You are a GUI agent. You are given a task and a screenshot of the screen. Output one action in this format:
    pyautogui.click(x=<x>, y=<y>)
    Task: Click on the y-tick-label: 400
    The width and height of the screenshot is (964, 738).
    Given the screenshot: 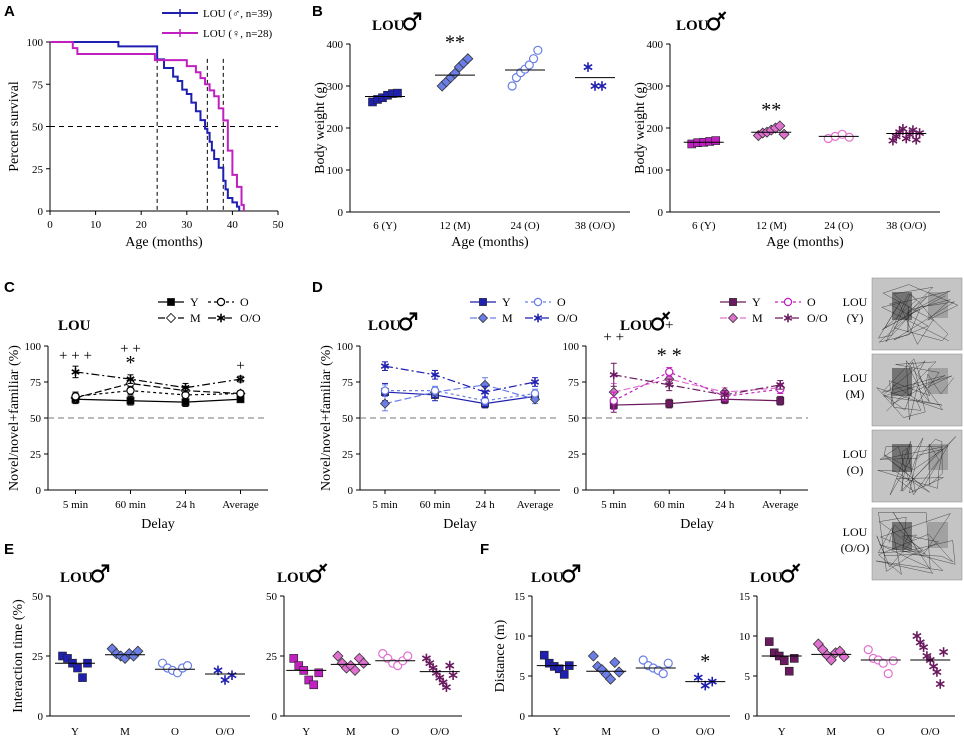 What is the action you would take?
    pyautogui.click(x=655, y=45)
    